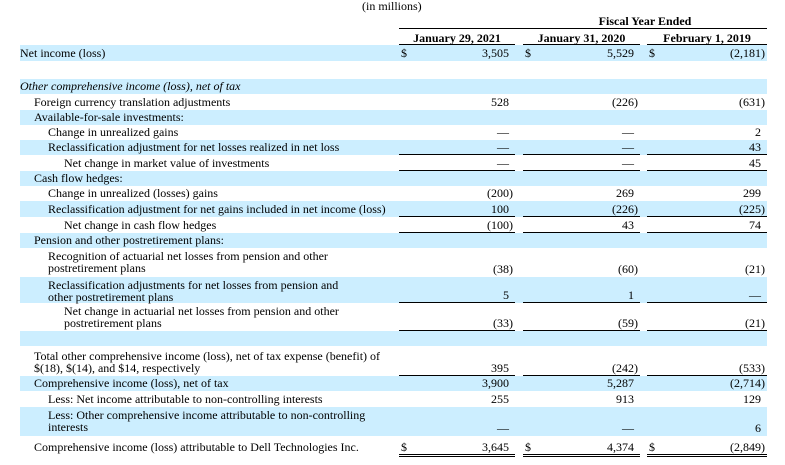  Describe the element at coordinates (500, 193) in the screenshot. I see `value-cell: (200)` at that location.